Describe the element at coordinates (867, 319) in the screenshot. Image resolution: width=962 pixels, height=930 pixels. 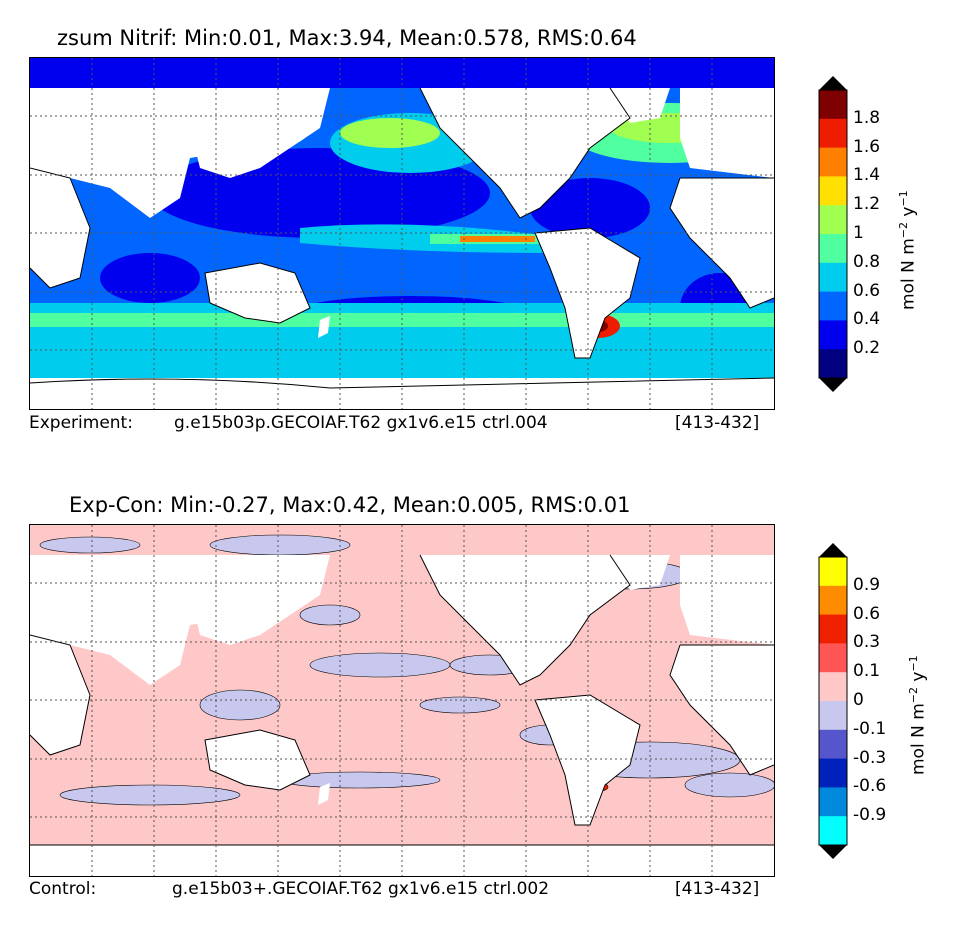
I see `colorbar-tick-label: 0.4` at that location.